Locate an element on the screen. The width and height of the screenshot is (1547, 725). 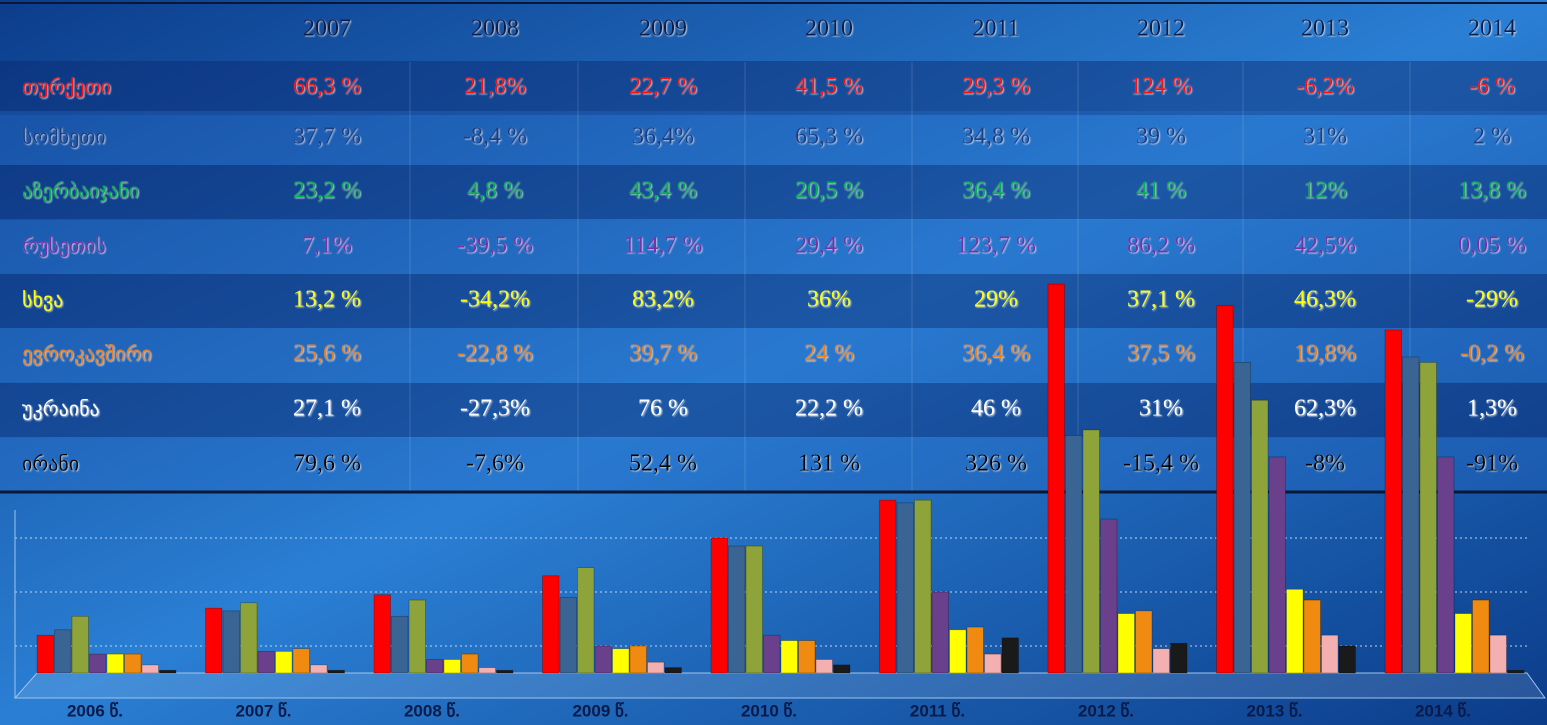
cell: 21,8% is located at coordinates (495, 87).